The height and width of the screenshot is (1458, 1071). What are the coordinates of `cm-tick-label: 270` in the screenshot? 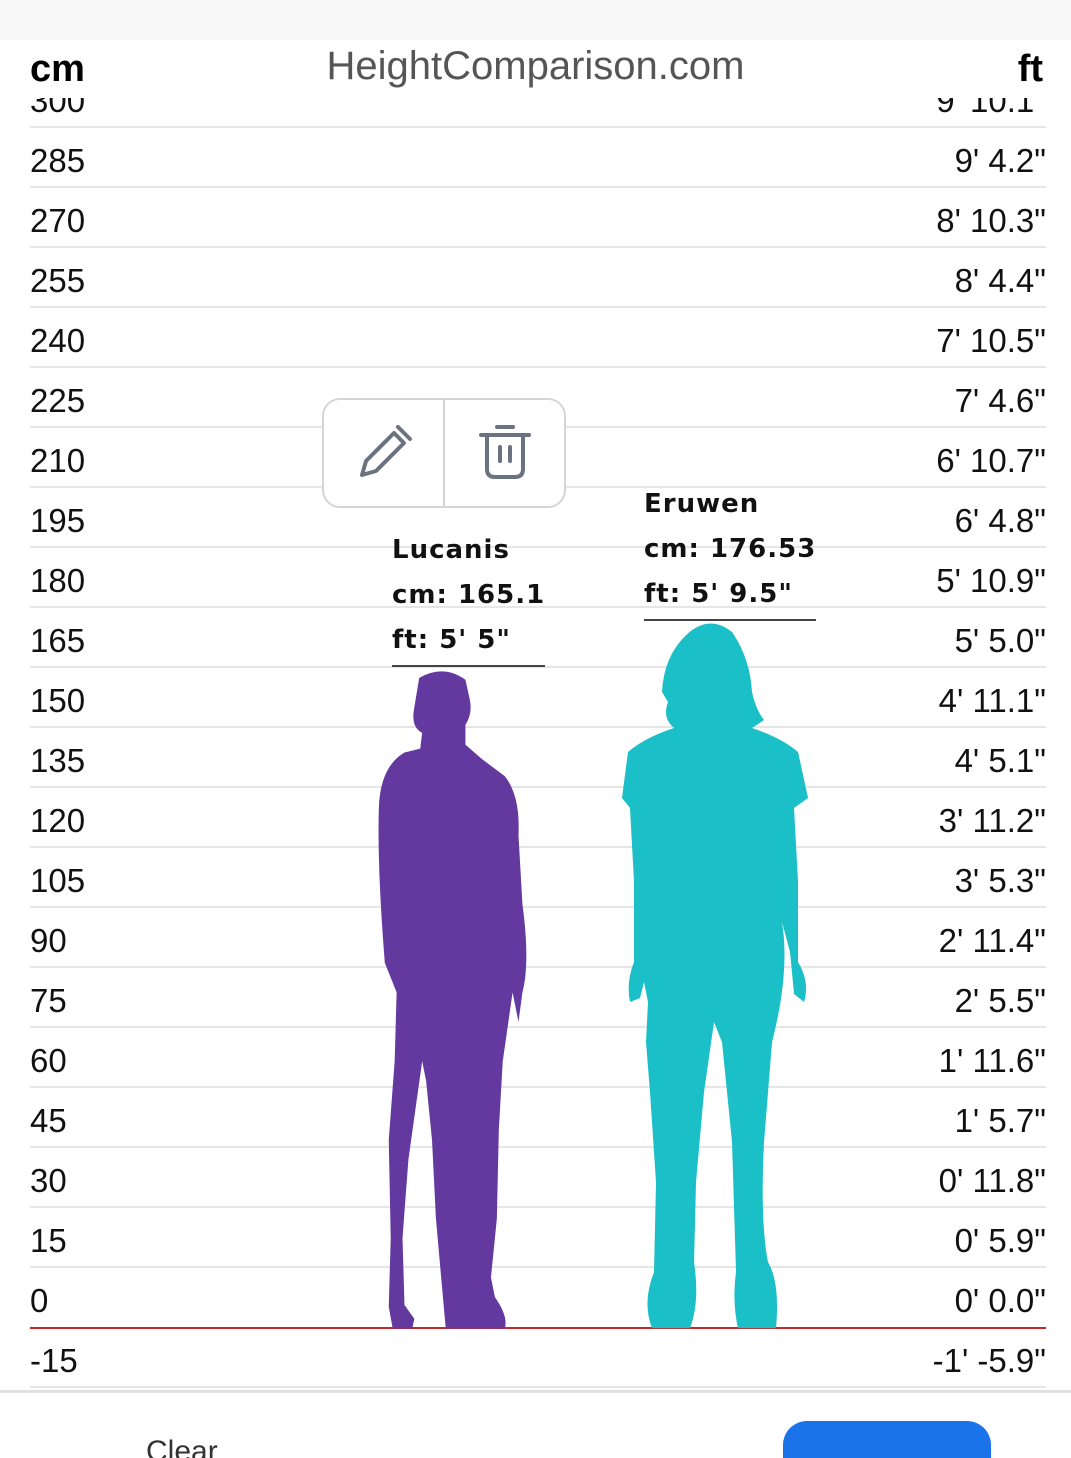 It's located at (58, 220).